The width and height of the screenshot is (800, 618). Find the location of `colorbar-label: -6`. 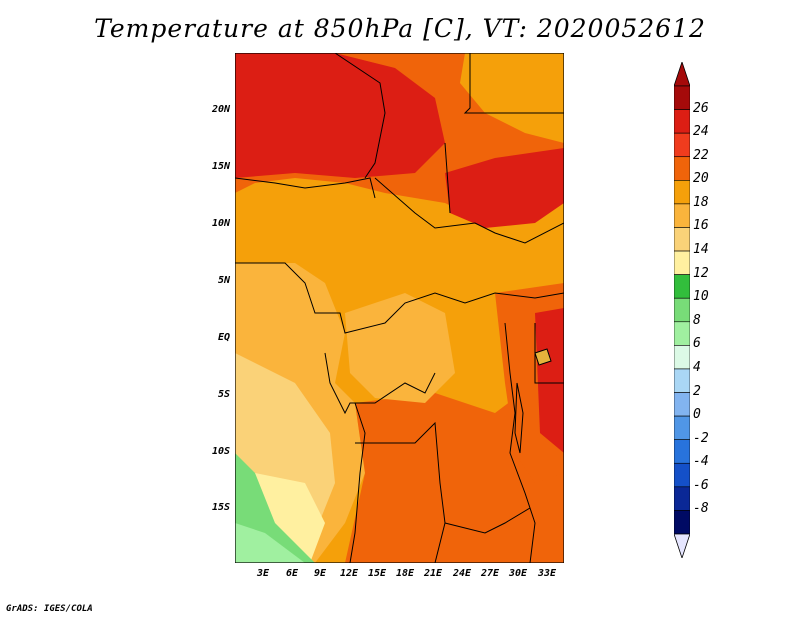

colorbar-label: -6 is located at coordinates (701, 485).